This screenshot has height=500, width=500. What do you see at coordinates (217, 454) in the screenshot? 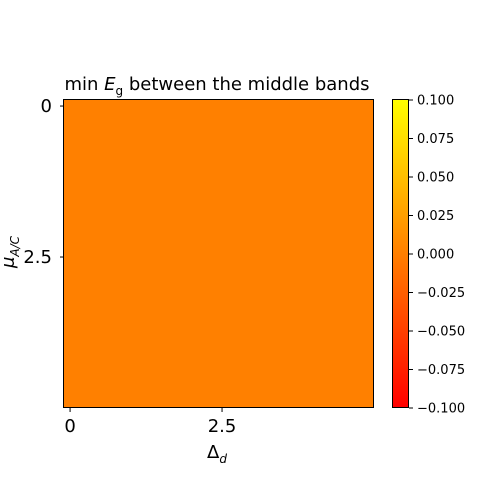
I see `x-axis-label: Δd` at bounding box center [217, 454].